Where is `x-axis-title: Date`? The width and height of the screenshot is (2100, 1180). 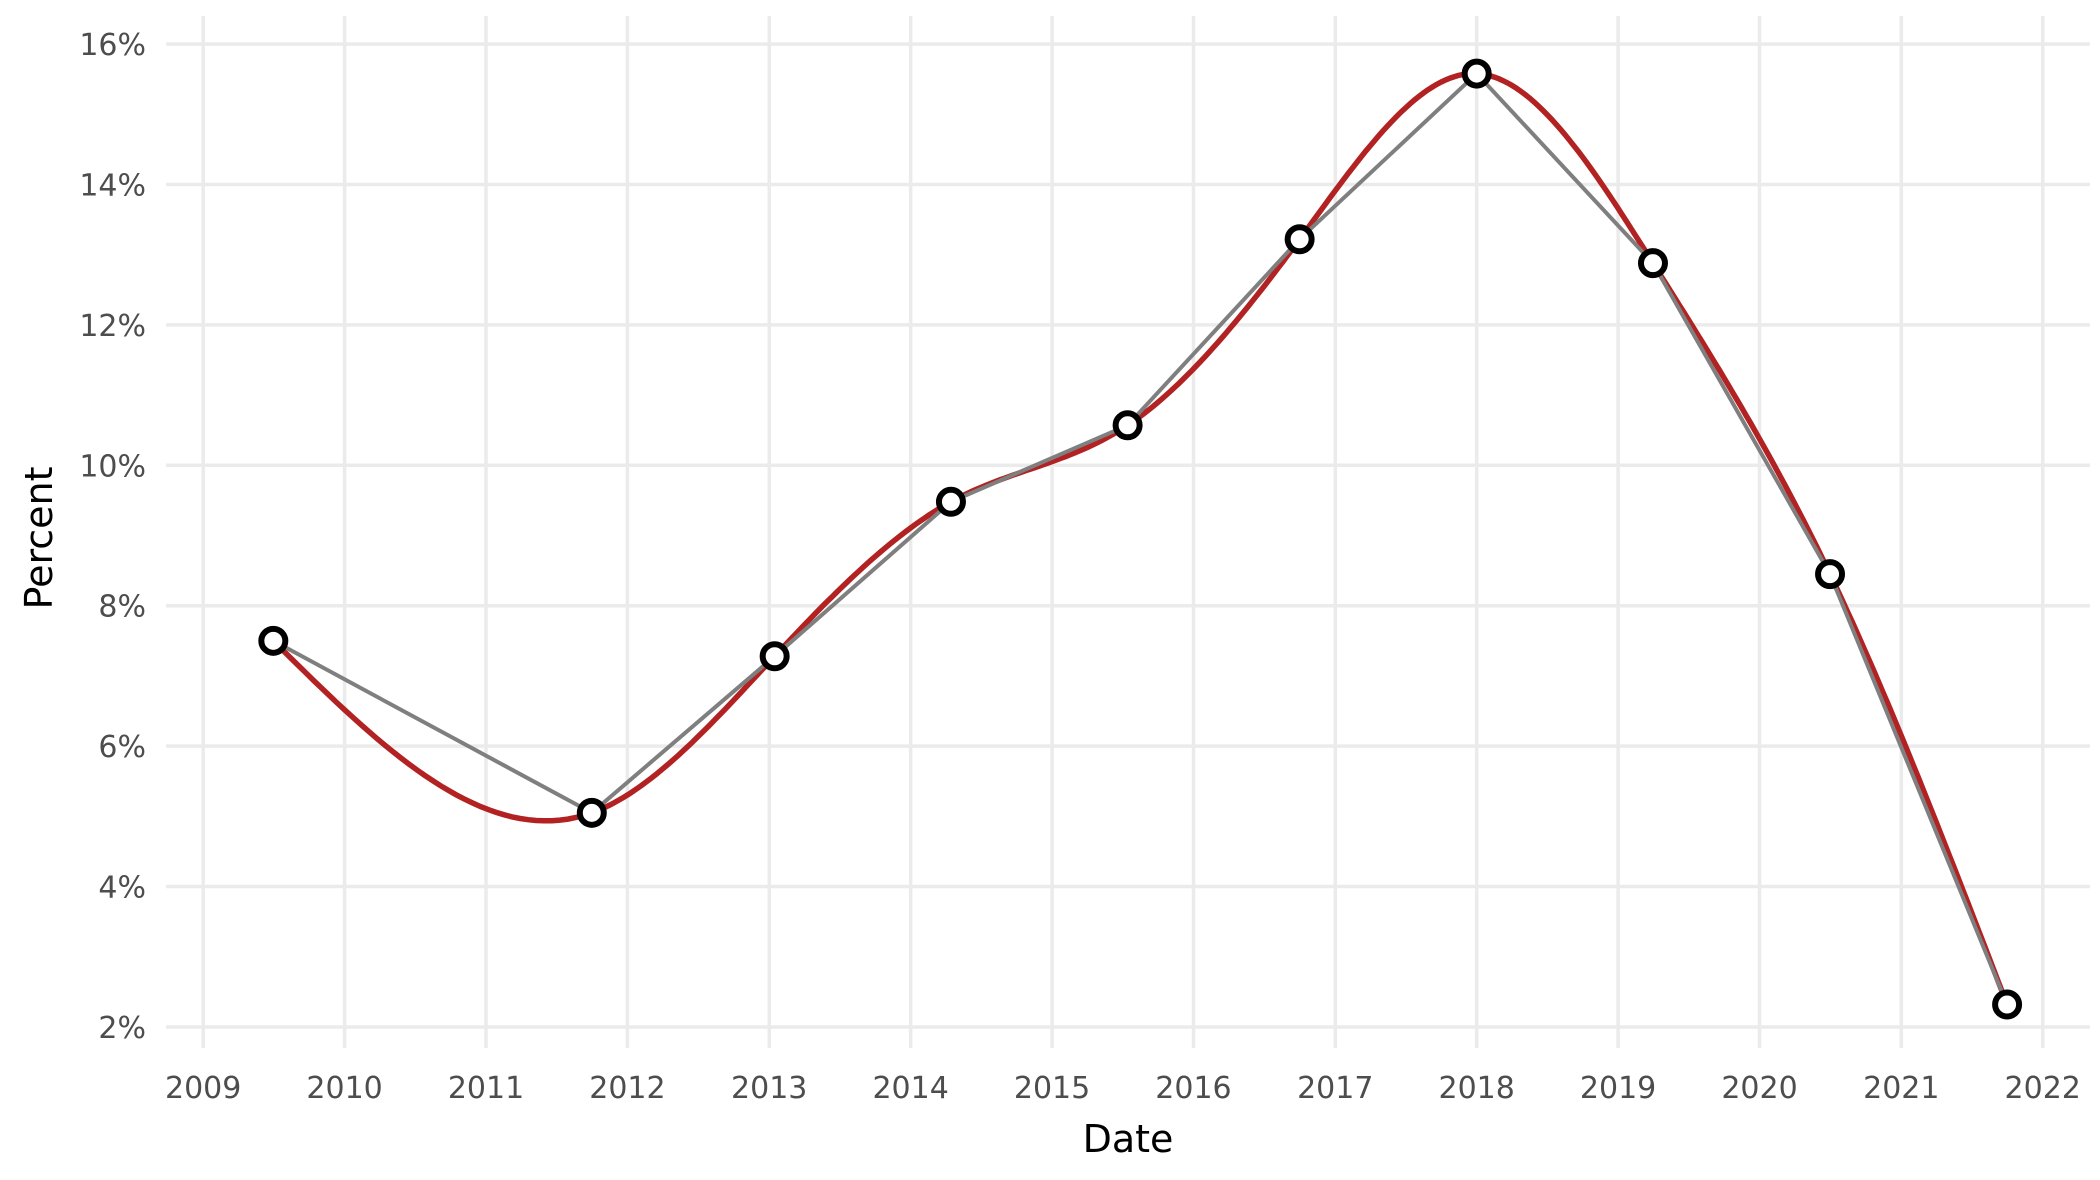
x-axis-title: Date is located at coordinates (1128, 1139).